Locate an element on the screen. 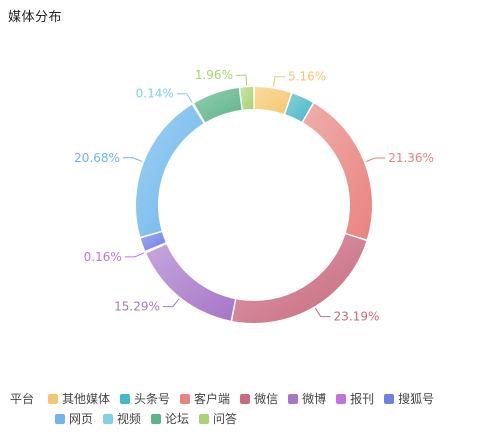  legend-item-9: 论坛 is located at coordinates (170, 418).